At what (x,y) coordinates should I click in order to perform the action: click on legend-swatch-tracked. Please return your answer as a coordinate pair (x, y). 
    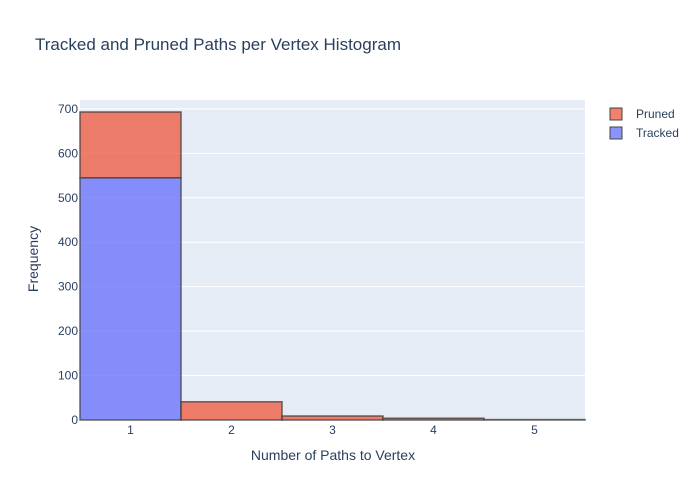
    Looking at the image, I should click on (616, 133).